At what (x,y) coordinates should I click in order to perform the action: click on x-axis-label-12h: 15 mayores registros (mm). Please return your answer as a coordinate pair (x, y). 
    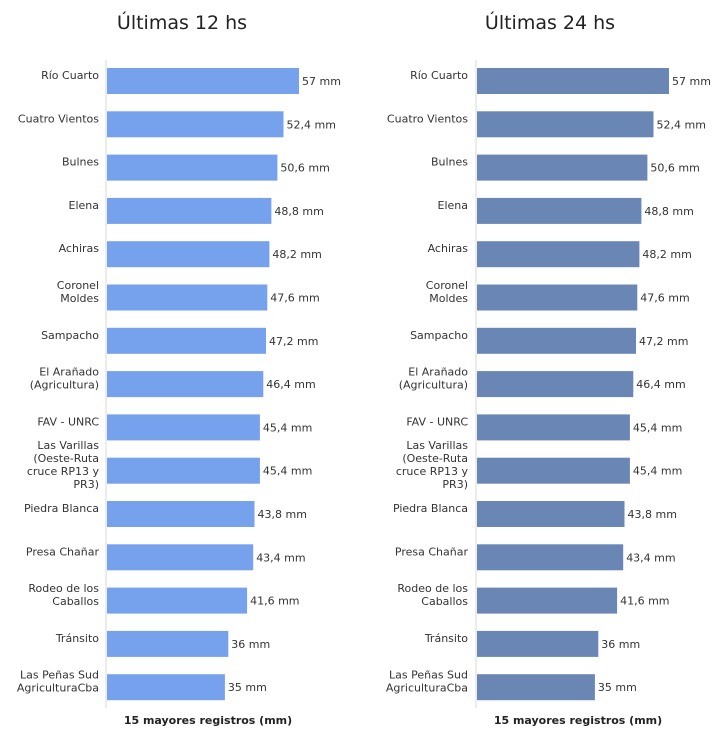
    Looking at the image, I should click on (208, 720).